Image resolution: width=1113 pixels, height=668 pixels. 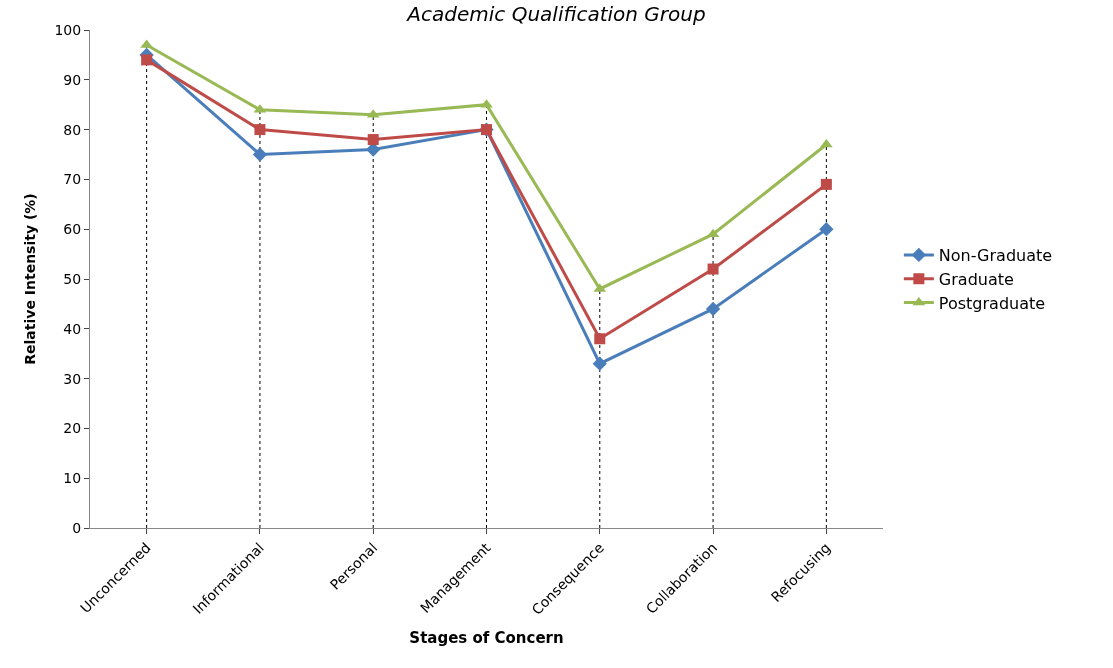 What do you see at coordinates (72, 129) in the screenshot?
I see `y-tick-label: 80` at bounding box center [72, 129].